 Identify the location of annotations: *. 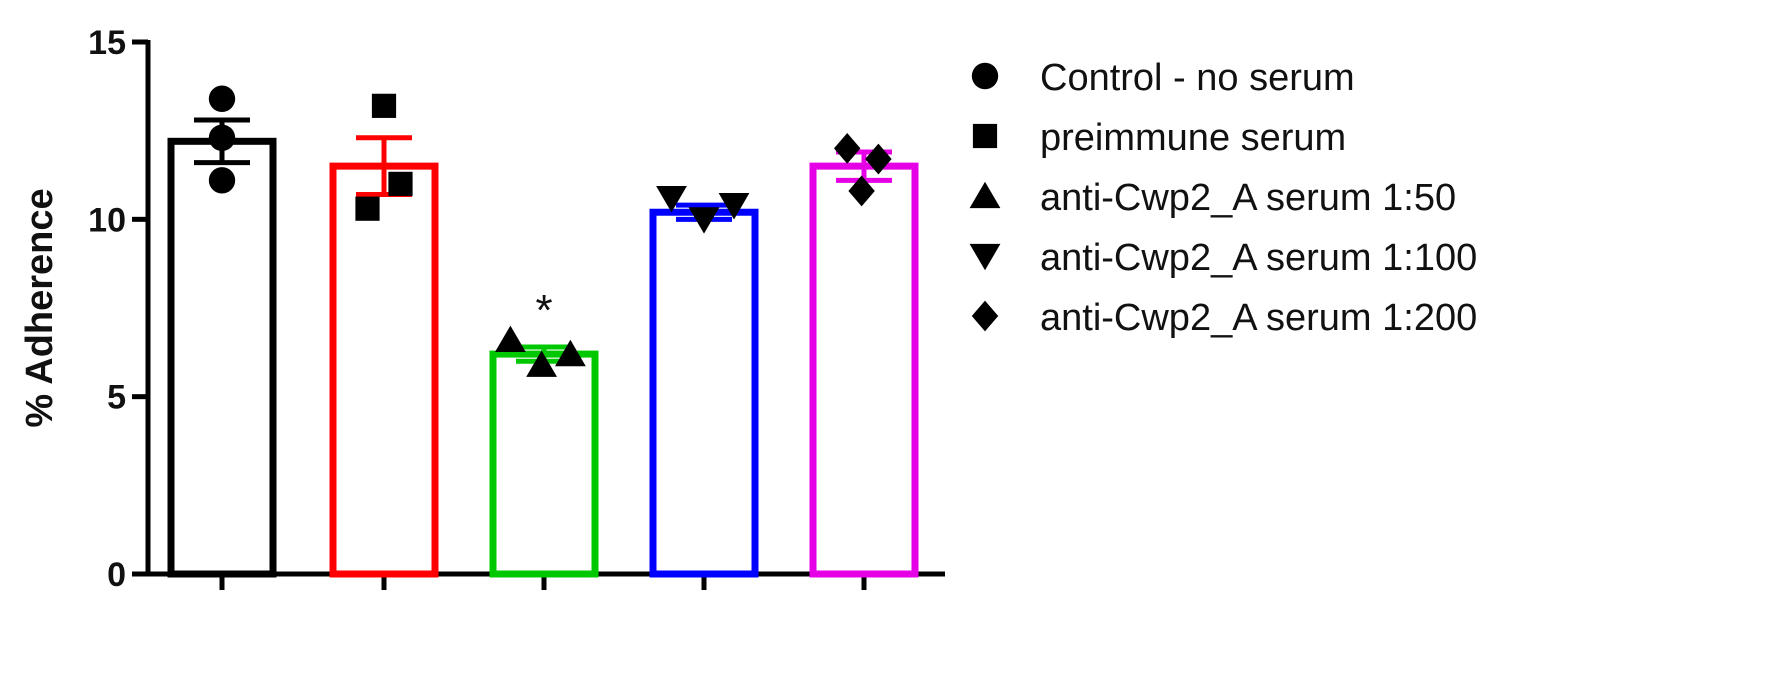
(543, 310).